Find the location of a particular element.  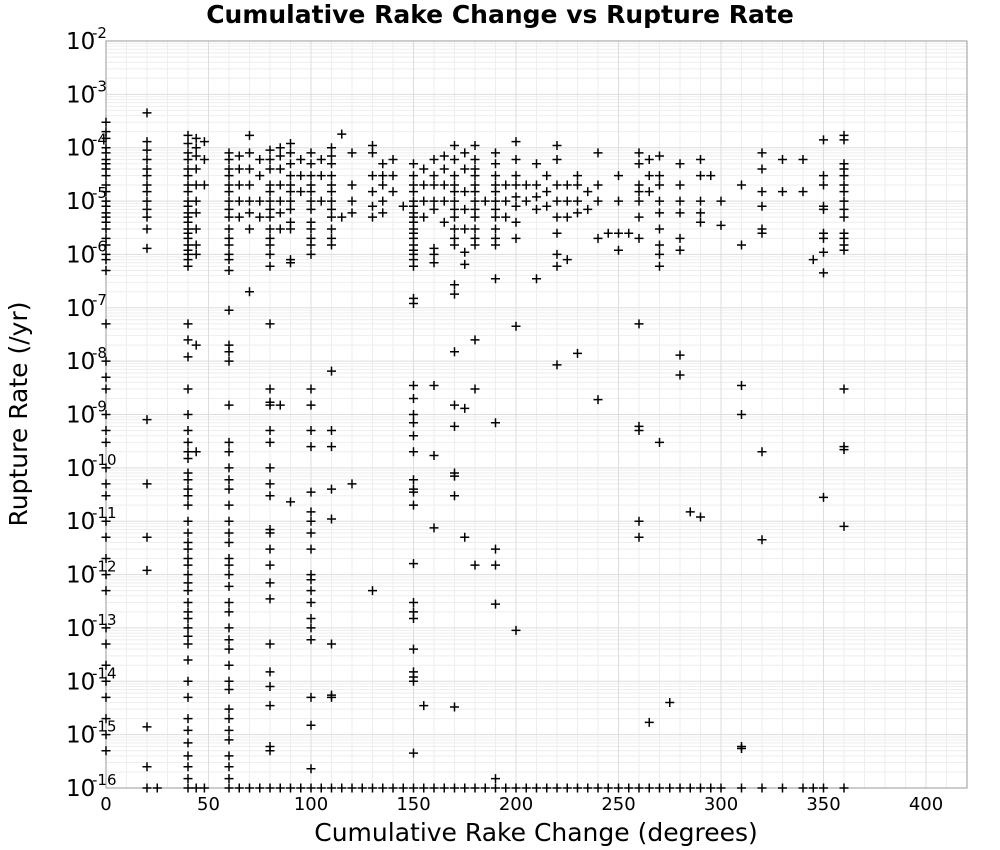

x-tick-label: 200 is located at coordinates (516, 804).